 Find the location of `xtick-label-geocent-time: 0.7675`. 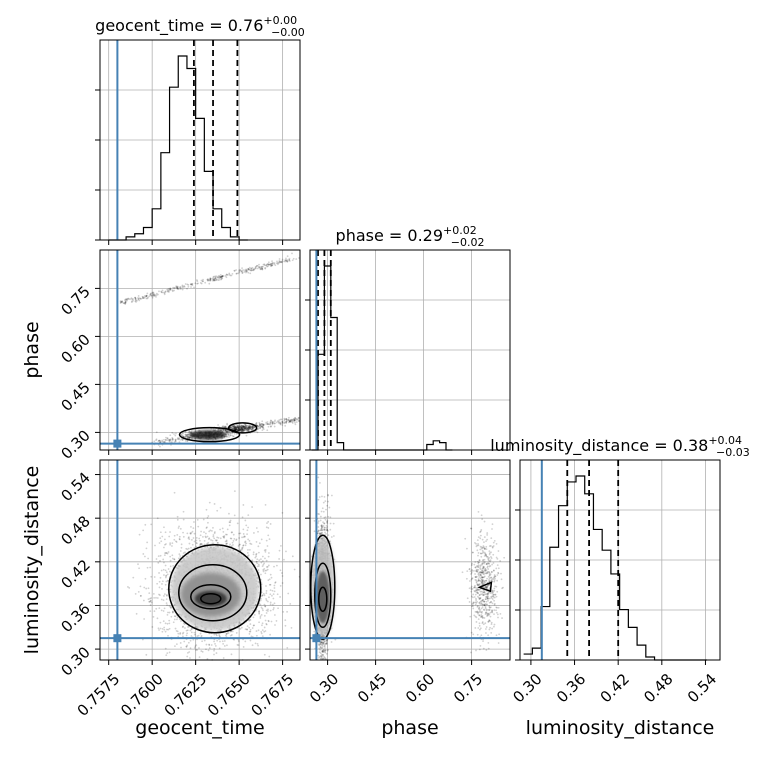

xtick-label-geocent-time: 0.7675 is located at coordinates (273, 695).